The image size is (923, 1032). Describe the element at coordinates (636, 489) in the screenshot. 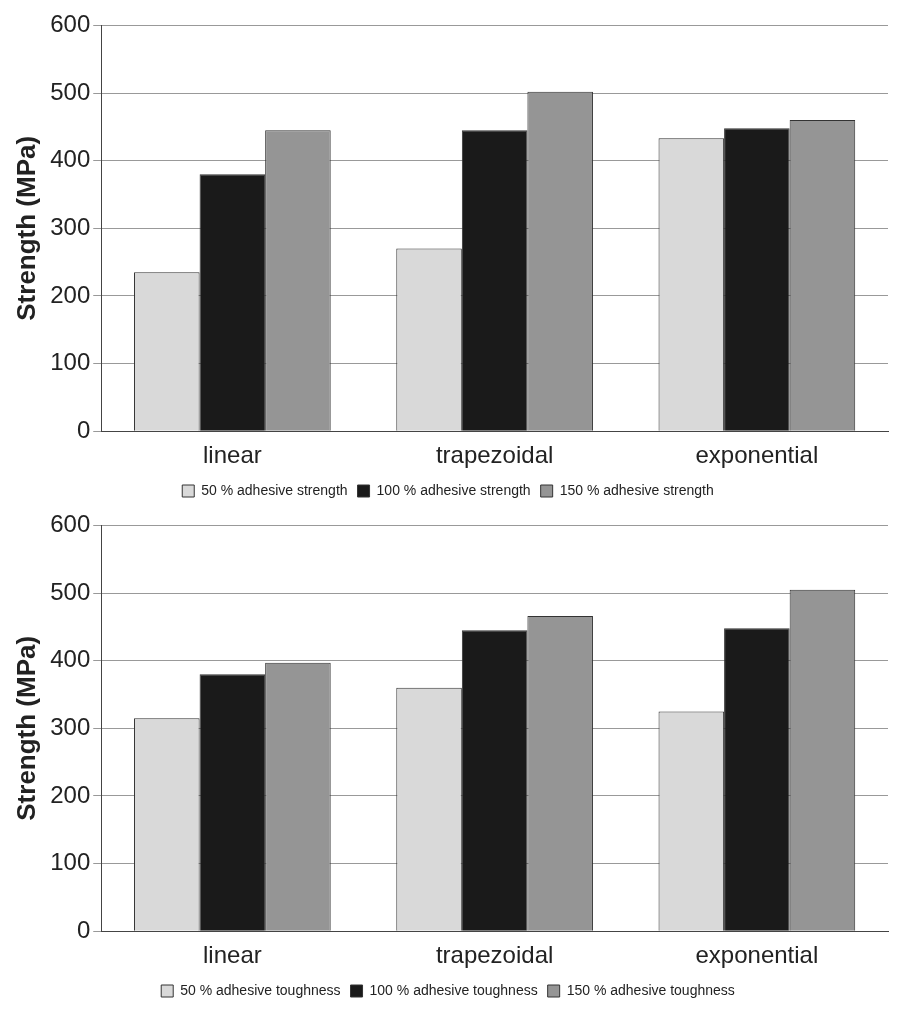

I see `legend-label: 150 % adhesive strength` at that location.